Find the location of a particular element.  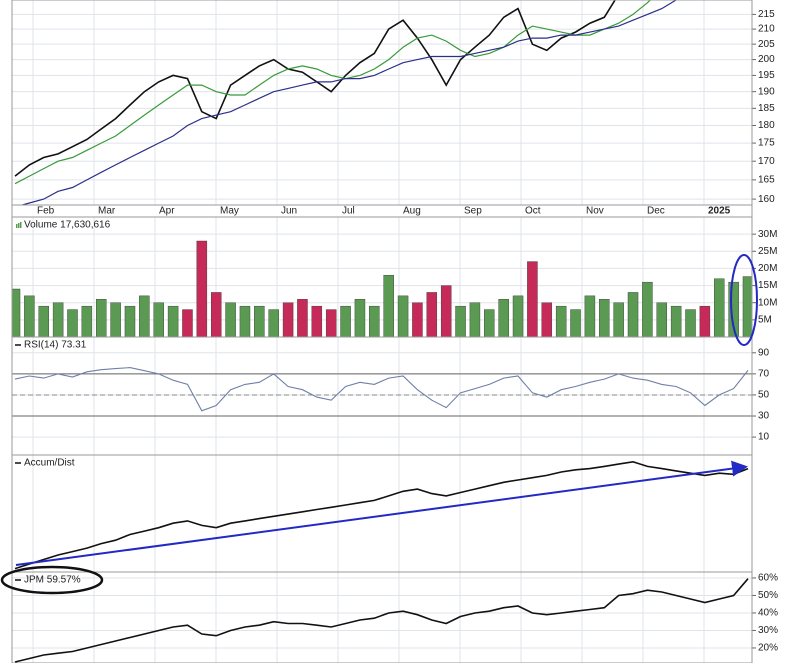

y-tick-label: 25M is located at coordinates (767, 251).